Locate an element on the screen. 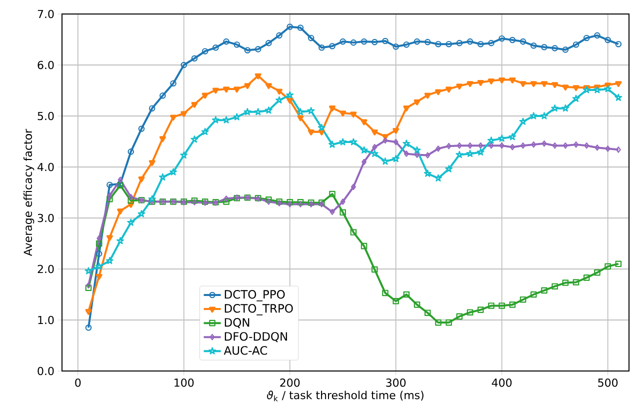 This screenshot has width=643, height=418. legend-label: DCTO_PPO is located at coordinates (254, 296).